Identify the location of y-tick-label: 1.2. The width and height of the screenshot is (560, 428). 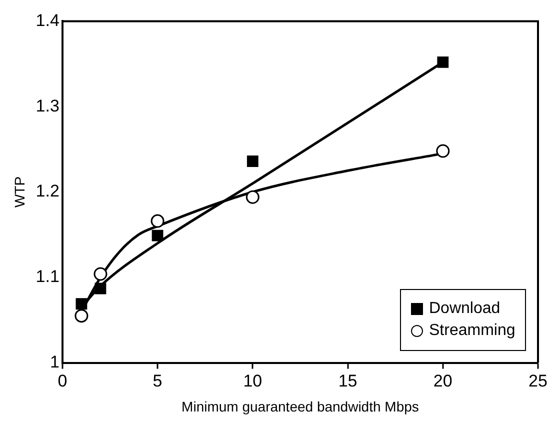
(48, 191).